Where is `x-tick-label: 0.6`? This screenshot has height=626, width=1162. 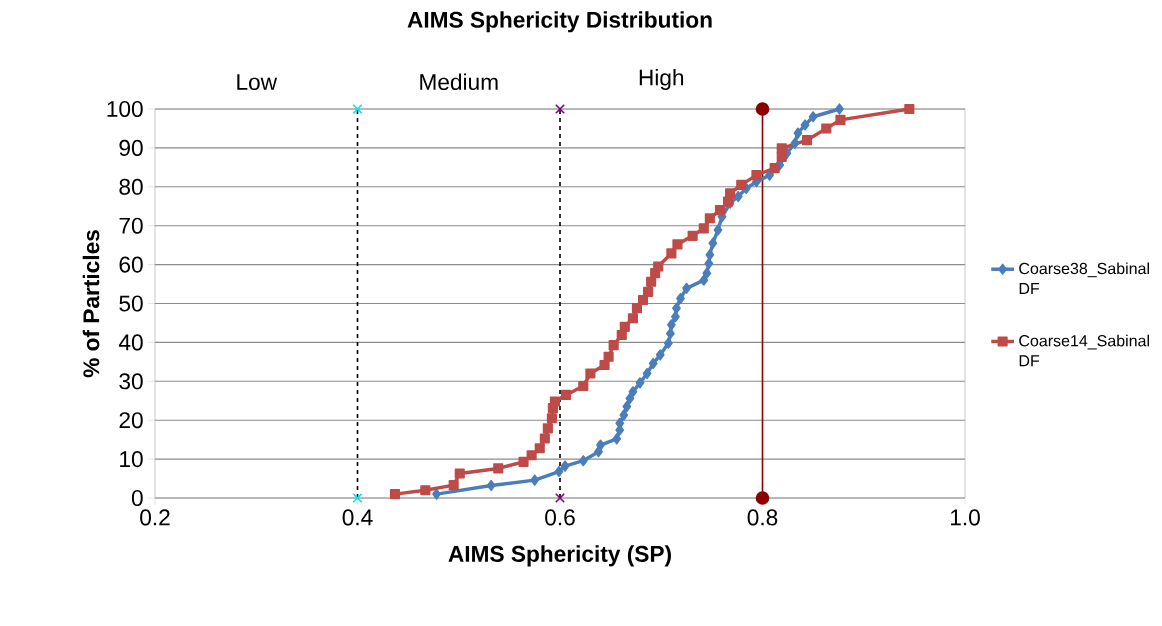 x-tick-label: 0.6 is located at coordinates (560, 517).